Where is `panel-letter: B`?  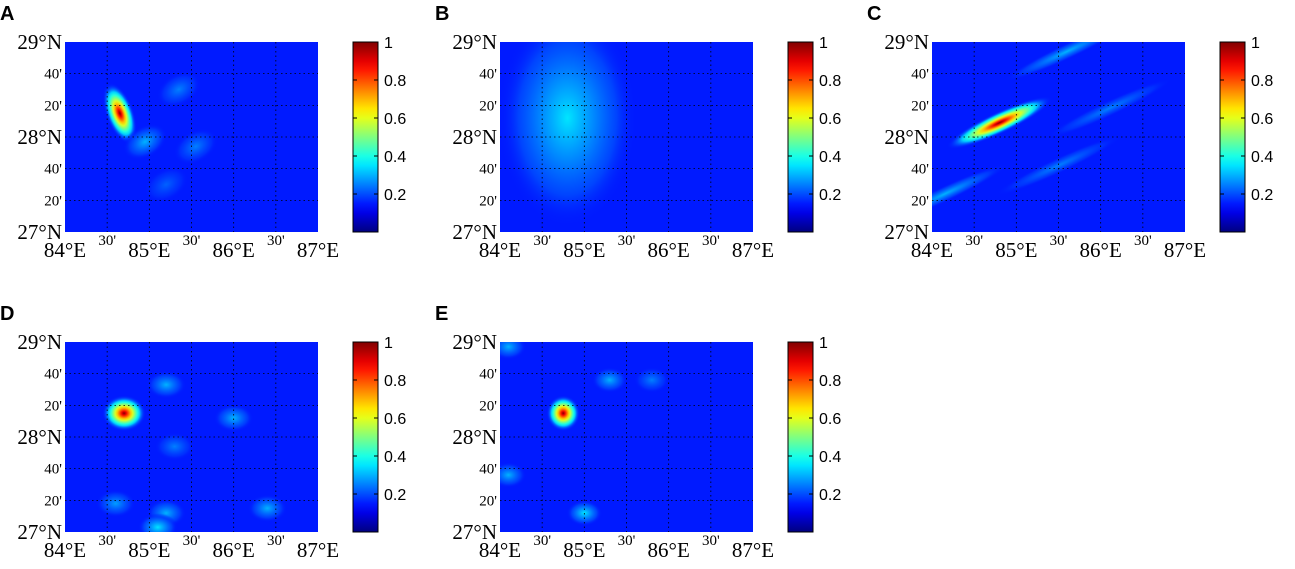
panel-letter: B is located at coordinates (442, 14).